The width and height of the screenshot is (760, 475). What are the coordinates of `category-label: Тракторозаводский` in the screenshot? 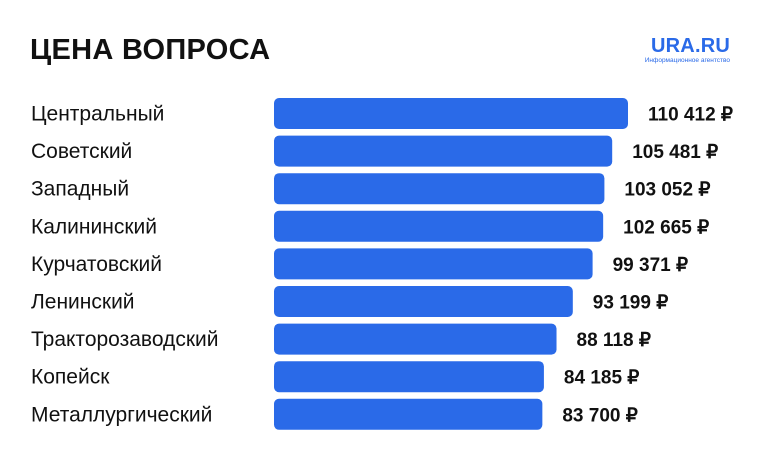 It's located at (124, 339).